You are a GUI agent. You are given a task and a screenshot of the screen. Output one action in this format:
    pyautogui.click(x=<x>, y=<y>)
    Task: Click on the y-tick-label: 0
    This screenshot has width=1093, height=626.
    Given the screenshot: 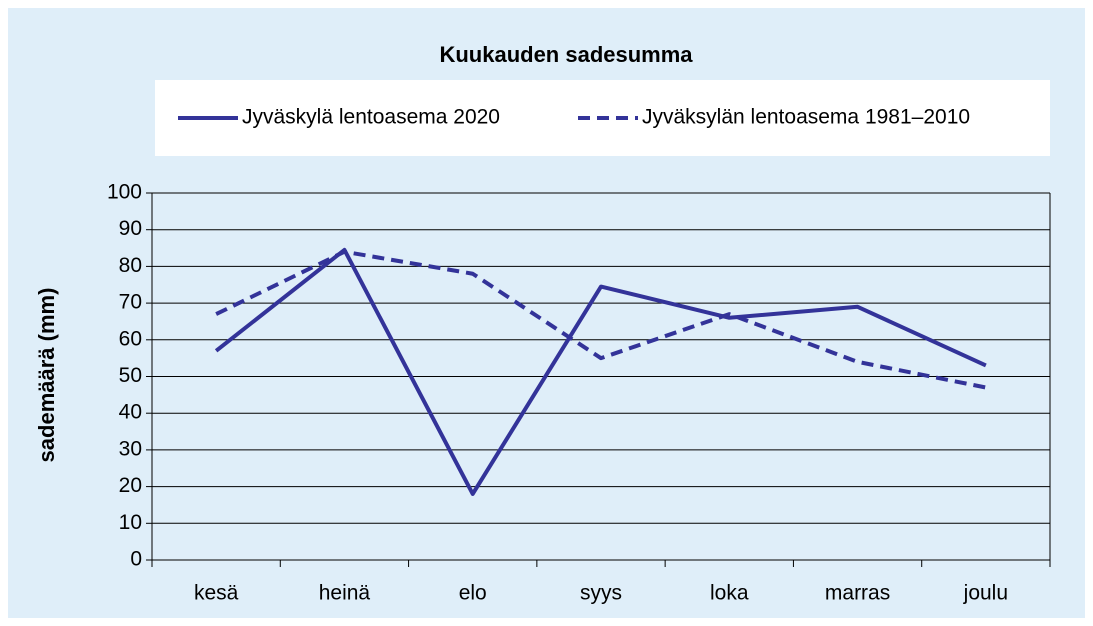 What is the action you would take?
    pyautogui.click(x=136, y=559)
    